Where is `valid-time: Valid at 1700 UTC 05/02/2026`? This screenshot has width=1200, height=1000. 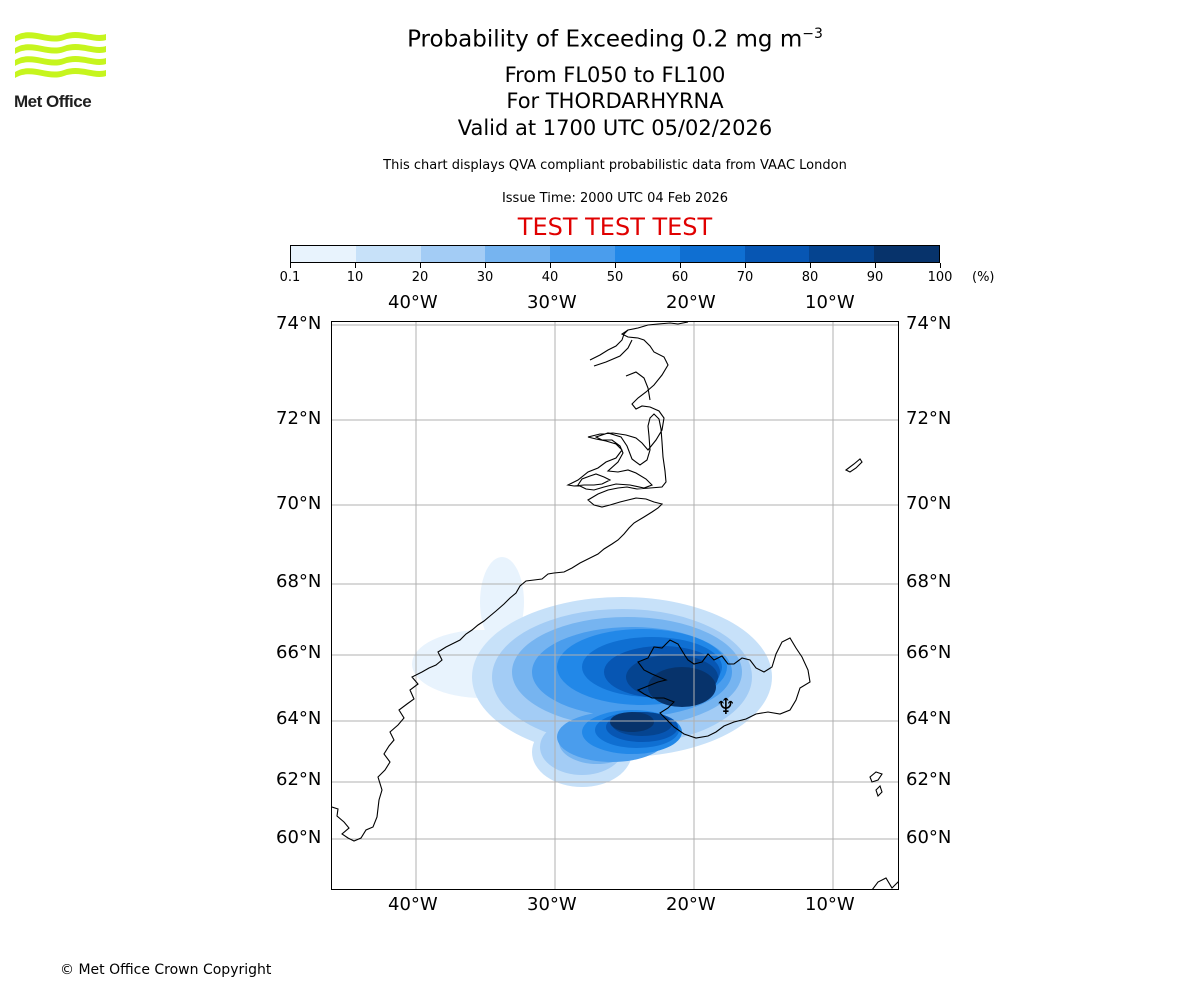
valid-time: Valid at 1700 UTC 05/02/2026 is located at coordinates (615, 128).